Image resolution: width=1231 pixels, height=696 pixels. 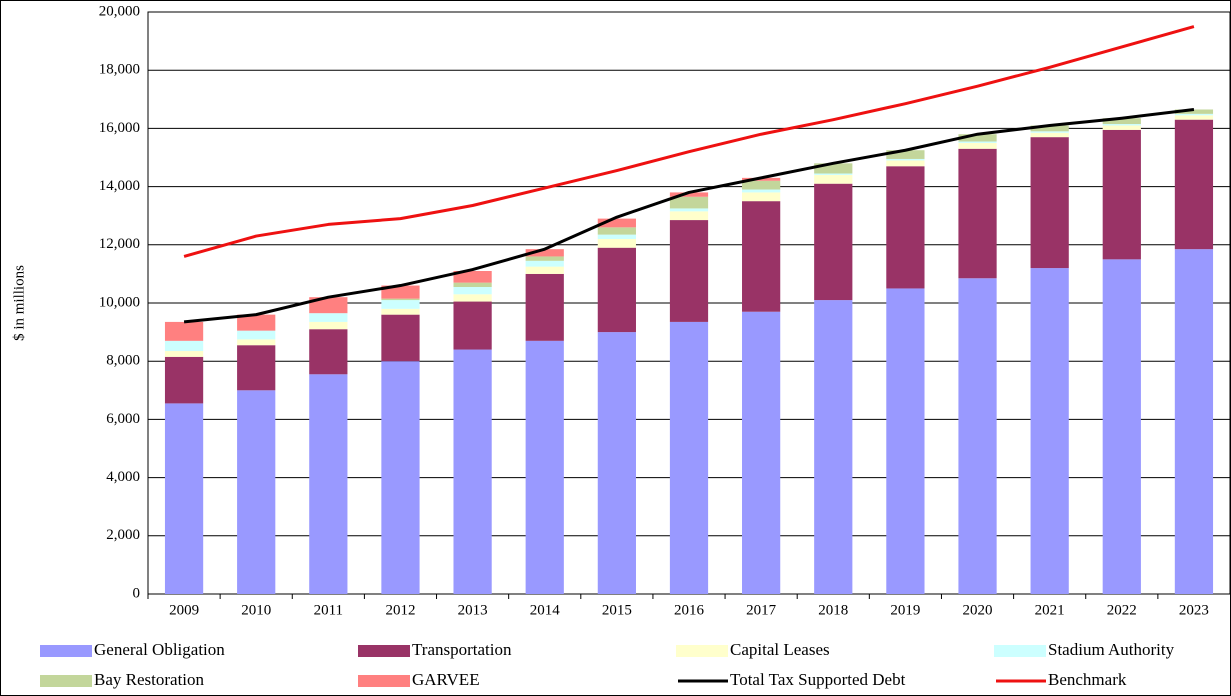 I want to click on x-tick-label: 2018, so click(x=833, y=610).